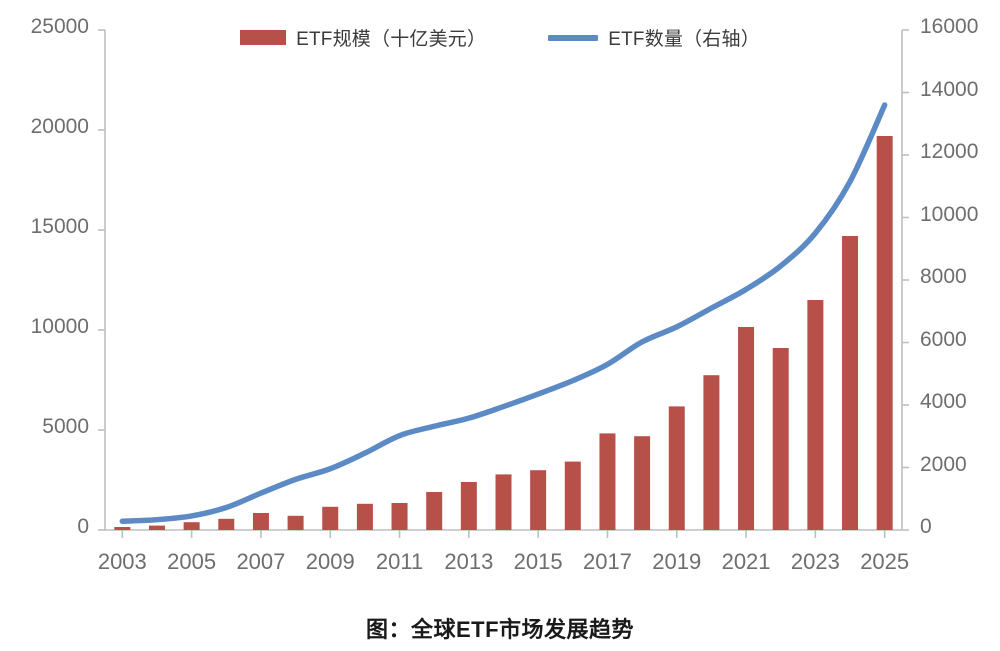  Describe the element at coordinates (943, 276) in the screenshot. I see `y-axis-right-tick-label: 8000` at that location.